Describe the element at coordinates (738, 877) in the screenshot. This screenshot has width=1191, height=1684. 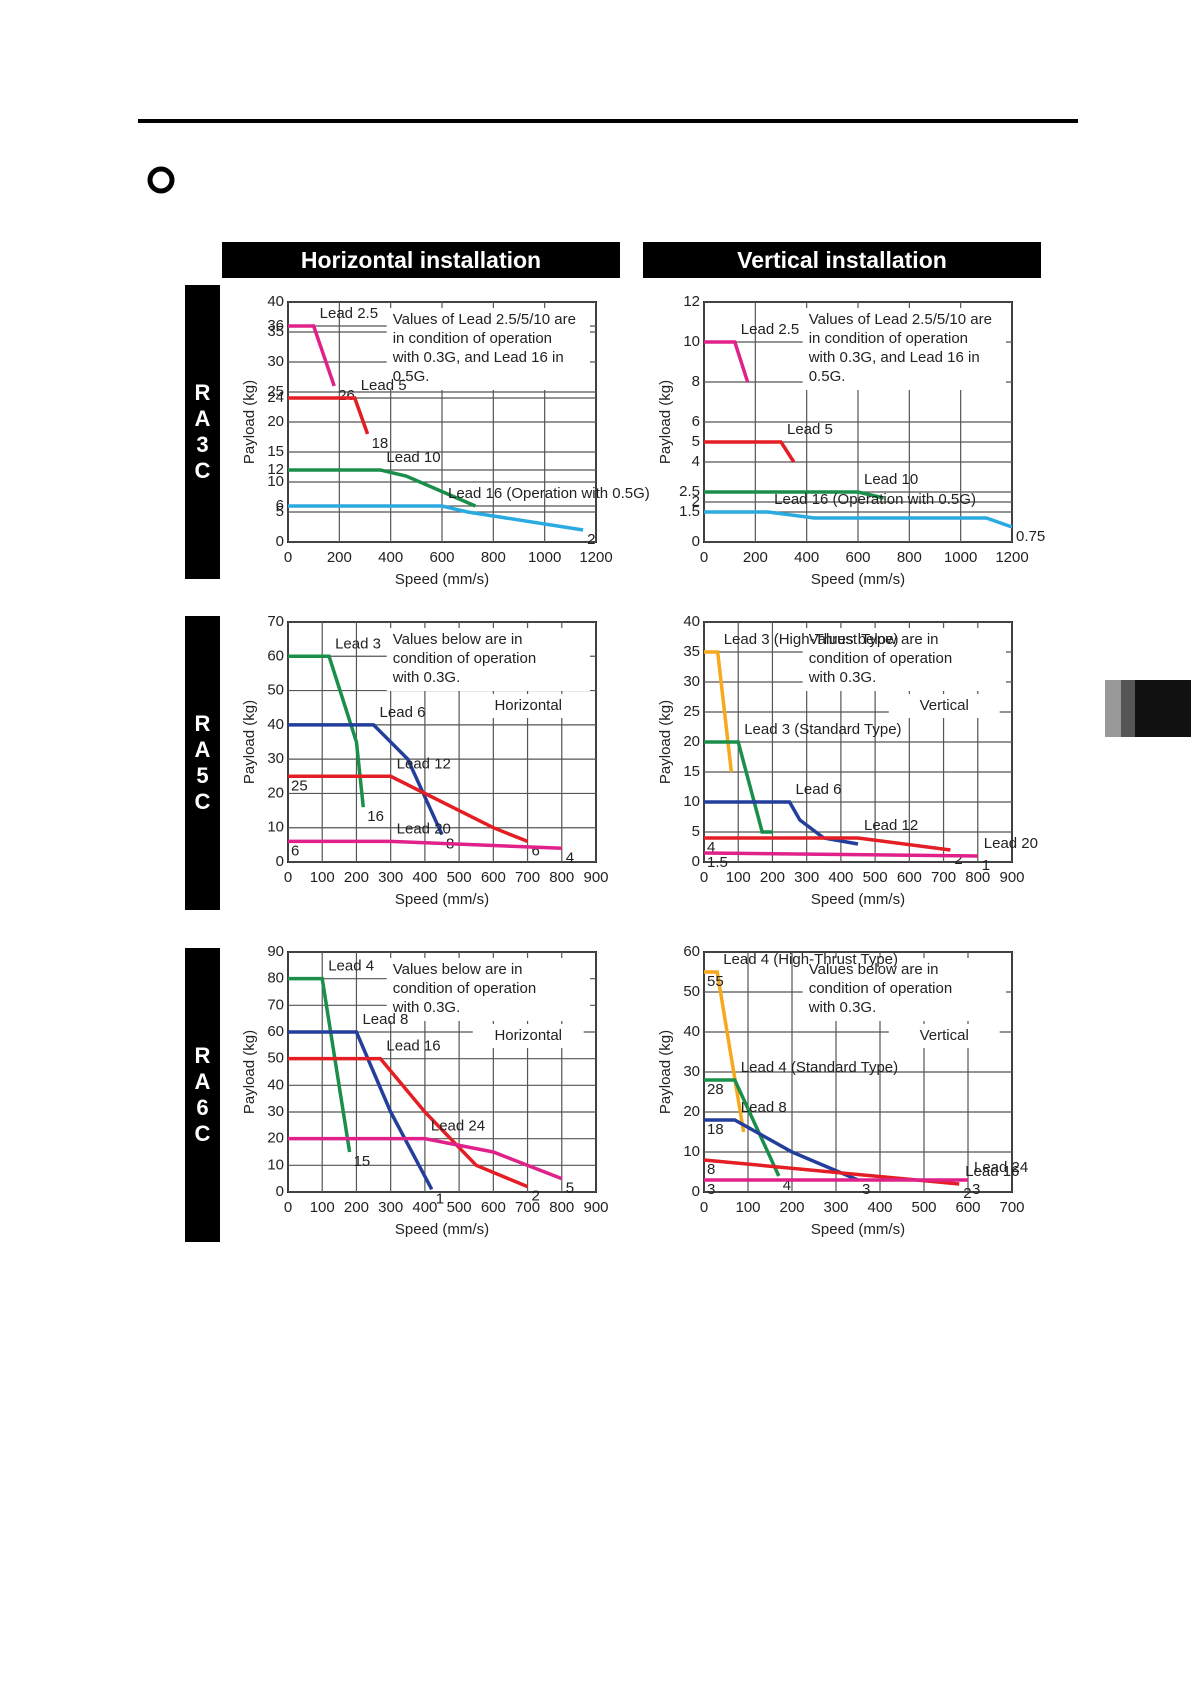
I see `x-tick-label: 100` at that location.